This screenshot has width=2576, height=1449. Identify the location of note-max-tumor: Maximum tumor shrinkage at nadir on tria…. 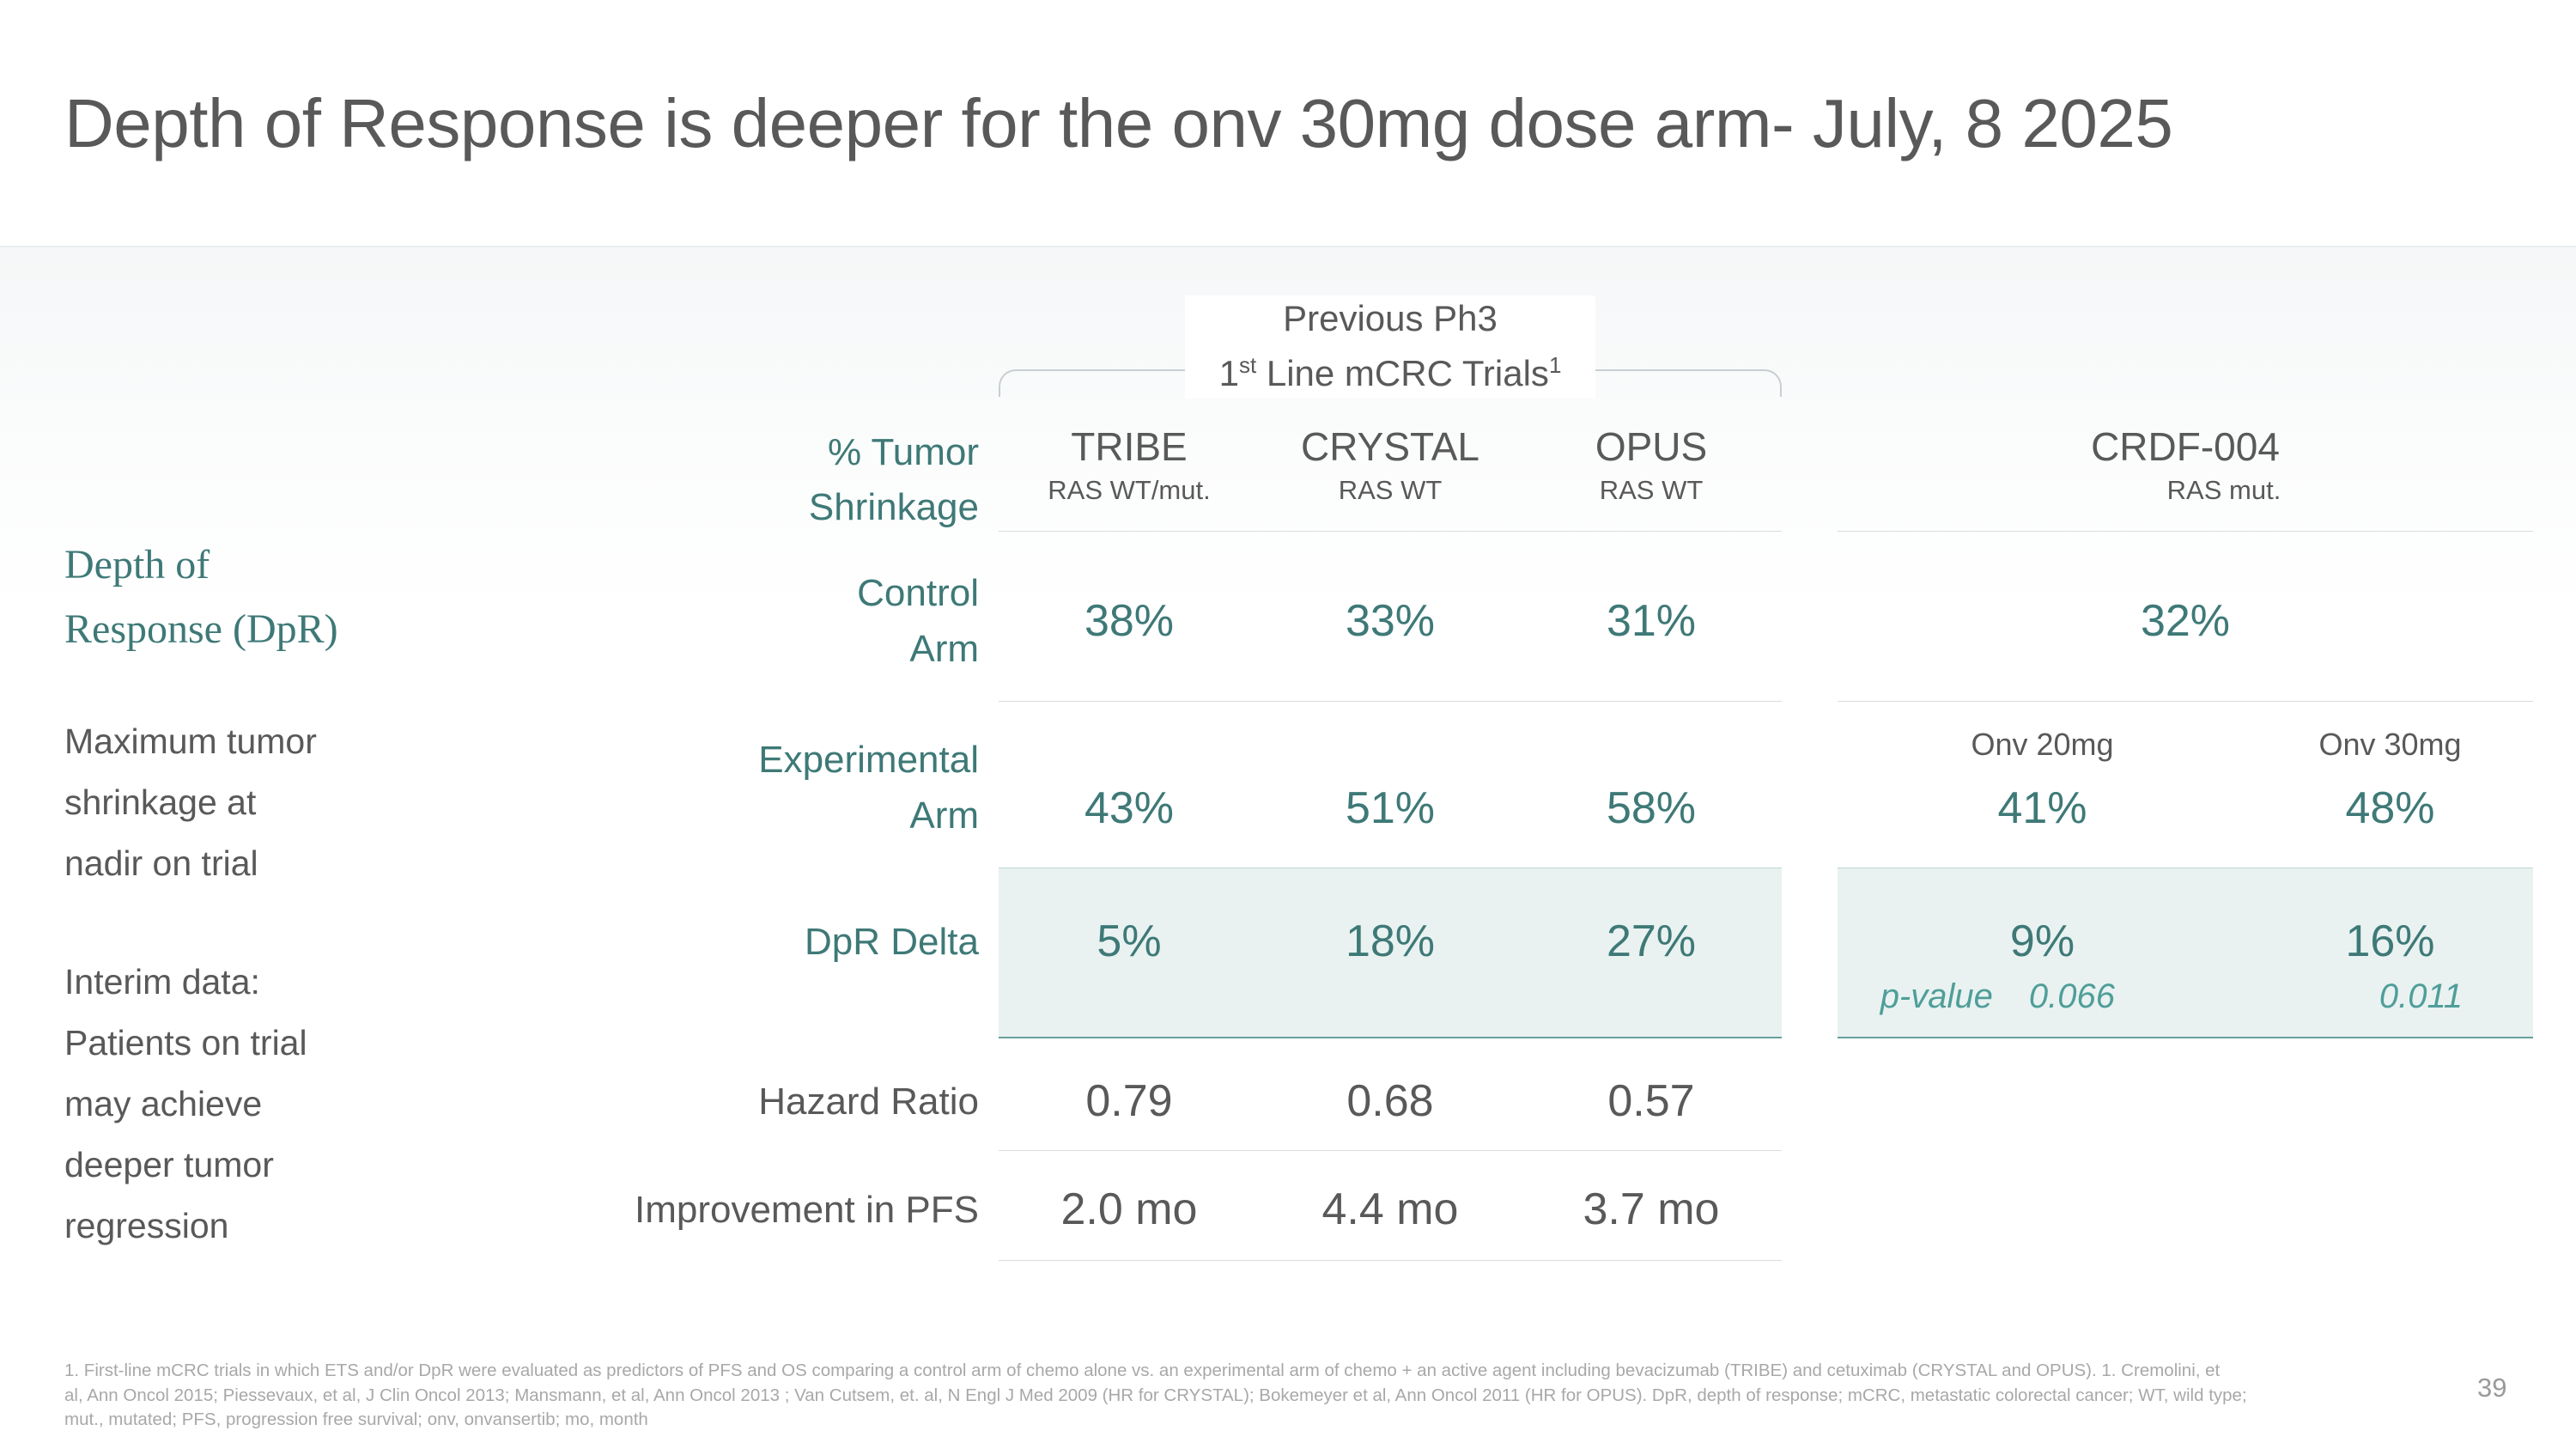
(191, 802).